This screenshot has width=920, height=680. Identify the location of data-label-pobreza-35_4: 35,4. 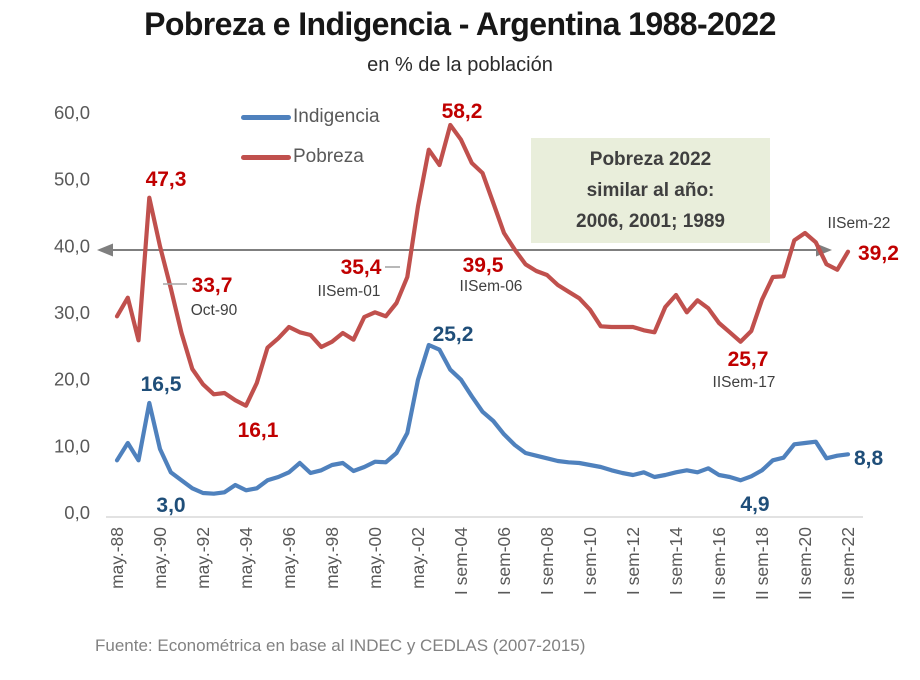
(361, 267).